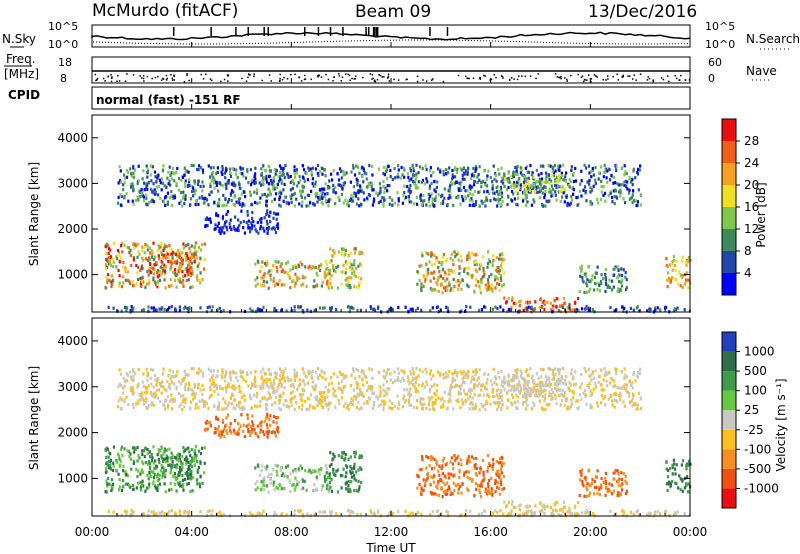 Image resolution: width=800 pixels, height=554 pixels. Describe the element at coordinates (165, 11) in the screenshot. I see `station-title: McMurdo (fitACF)` at that location.